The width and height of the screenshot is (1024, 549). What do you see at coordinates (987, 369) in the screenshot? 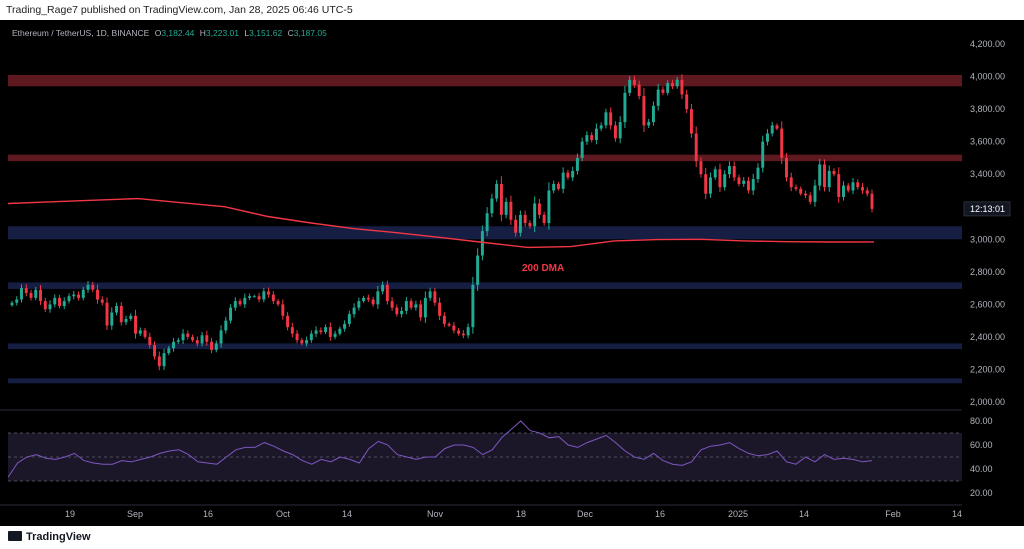
I see `price-tick-label: 2,200.00` at bounding box center [987, 369].